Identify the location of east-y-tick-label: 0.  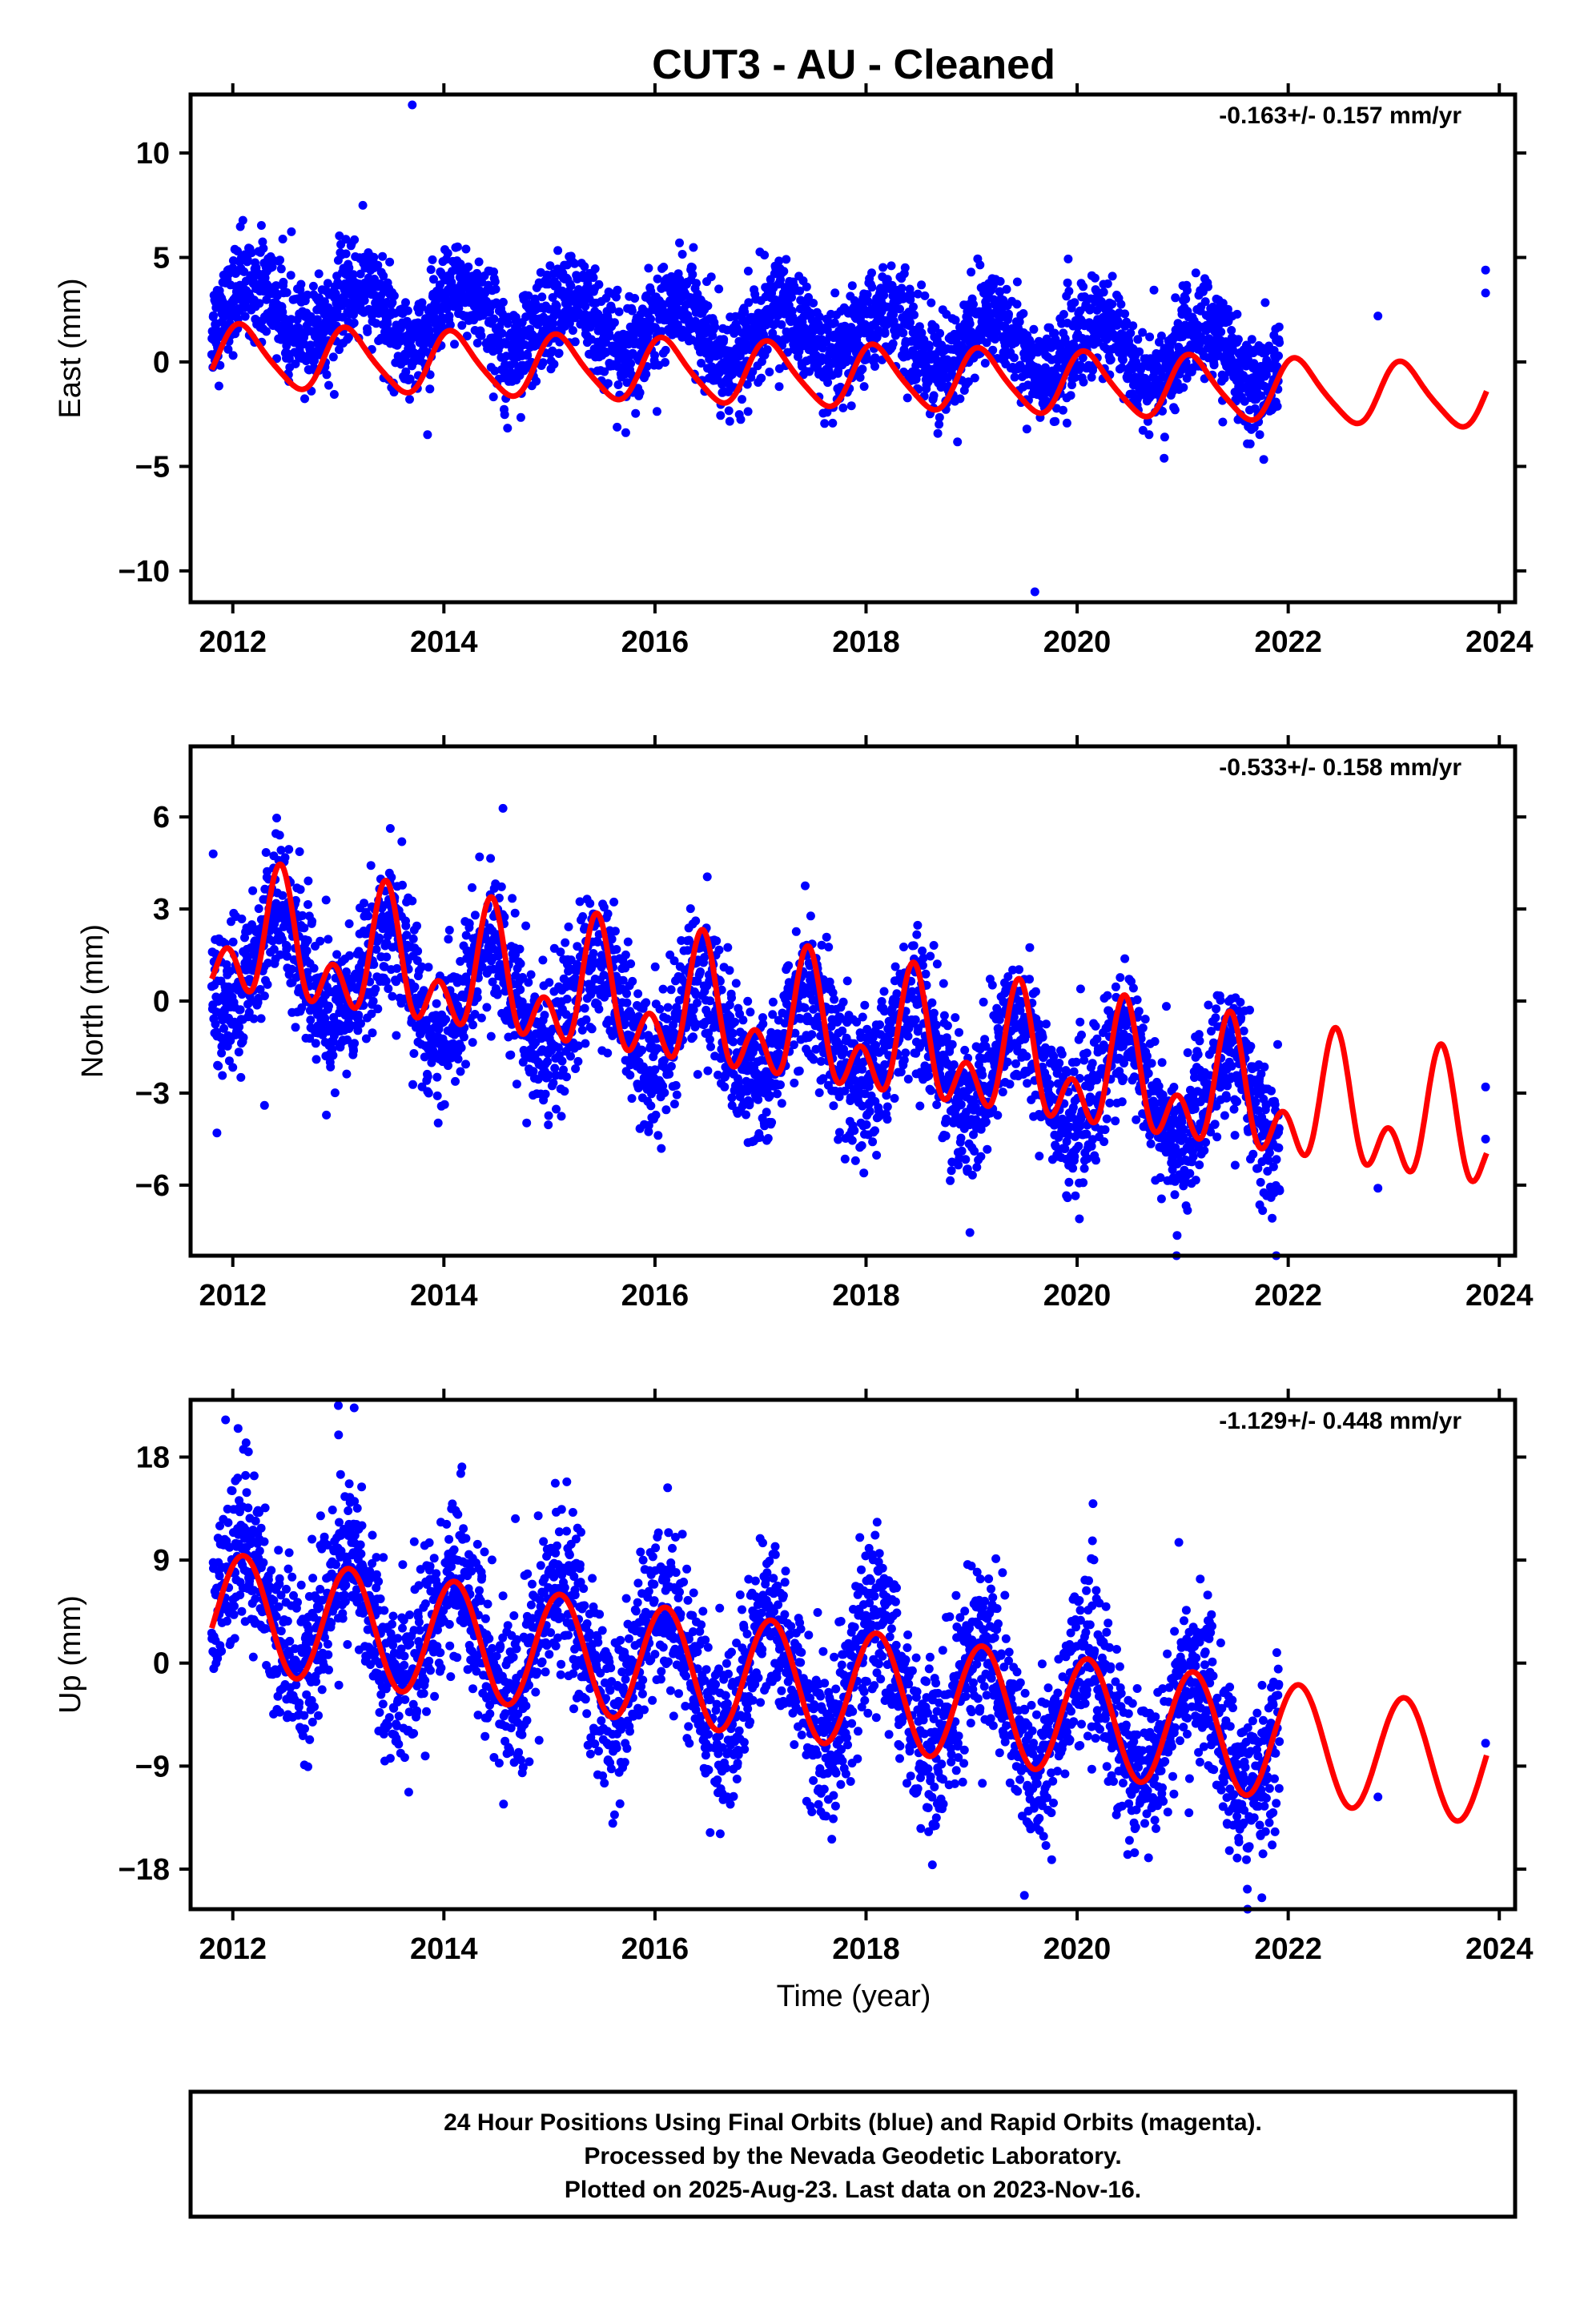
(161, 363).